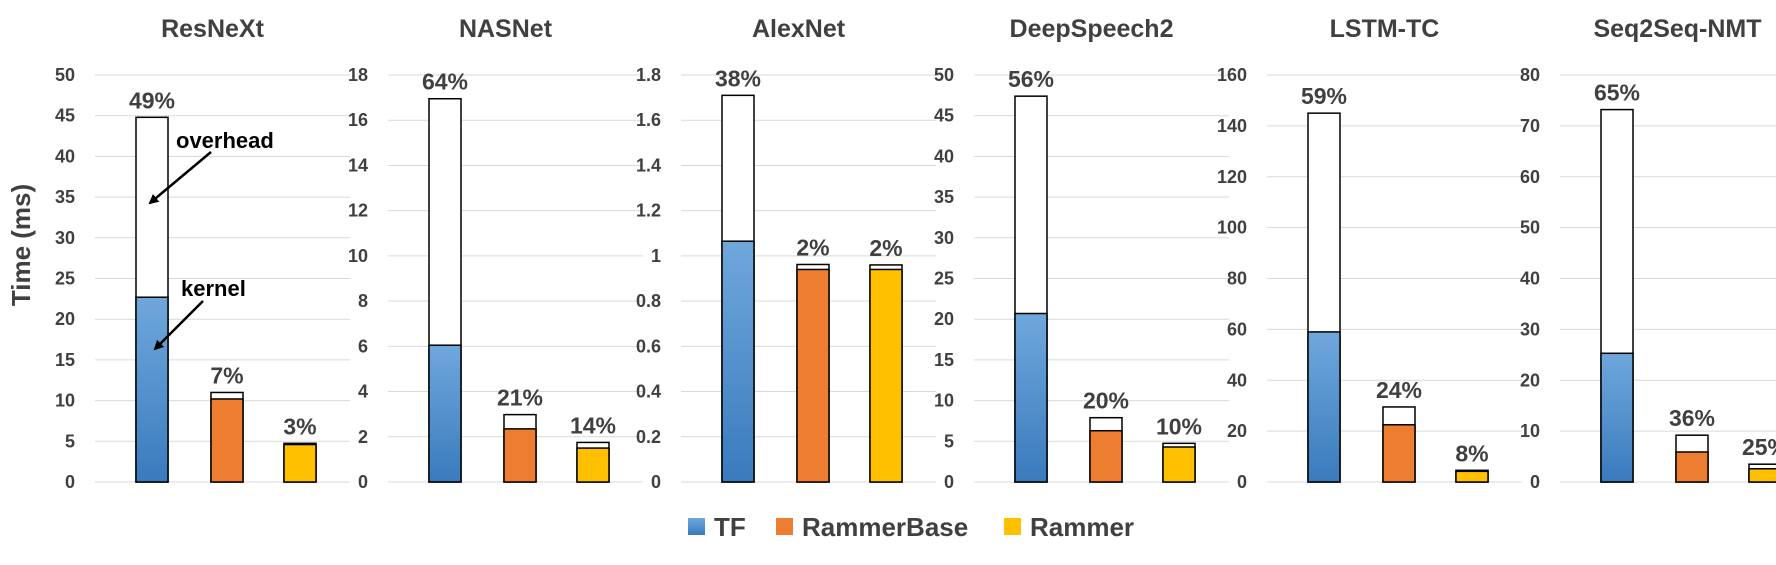 This screenshot has height=565, width=1776. Describe the element at coordinates (178, 325) in the screenshot. I see `kernel-arrow` at that location.